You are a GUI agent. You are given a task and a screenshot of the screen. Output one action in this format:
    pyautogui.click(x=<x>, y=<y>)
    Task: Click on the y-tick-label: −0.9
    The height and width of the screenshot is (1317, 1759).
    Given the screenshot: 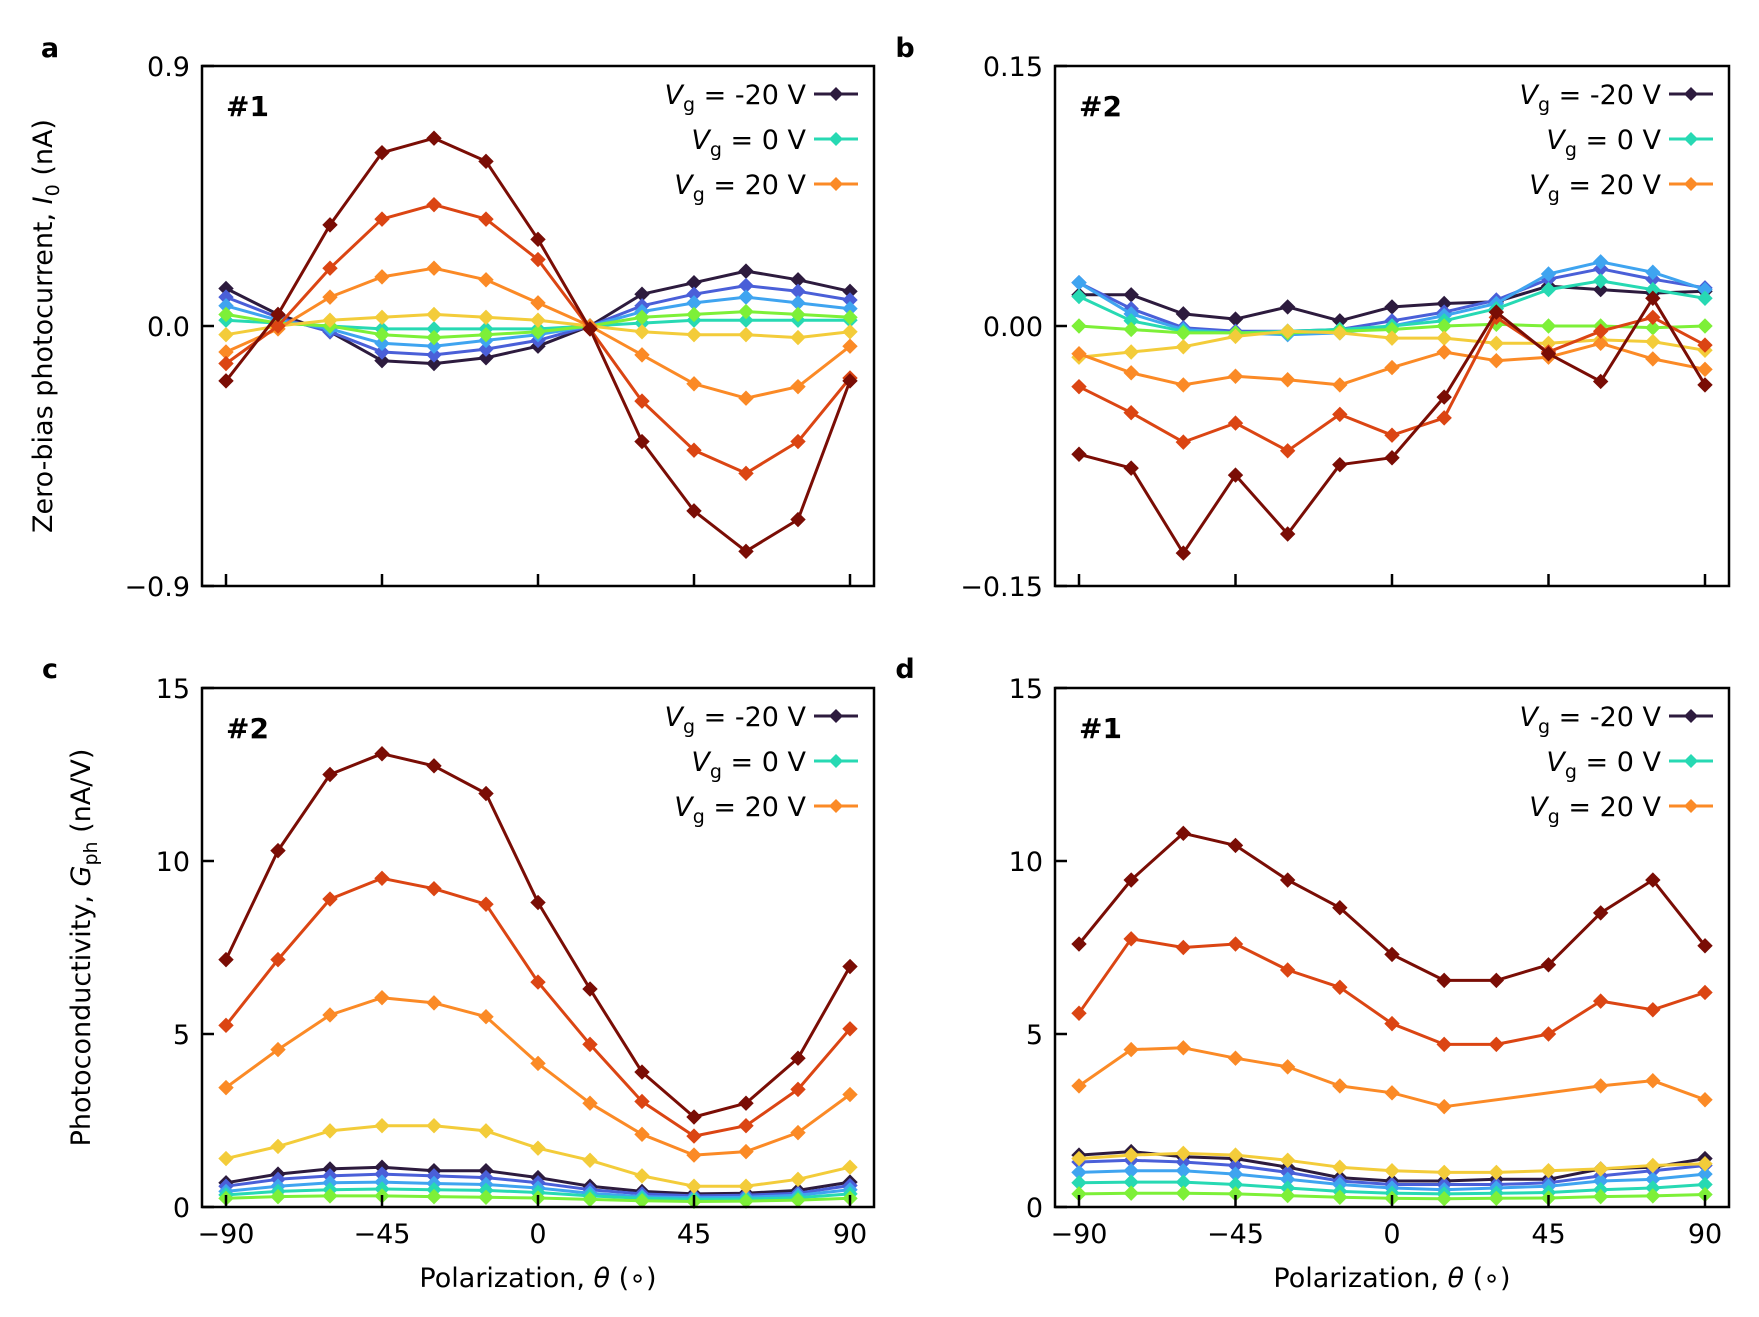 What is the action you would take?
    pyautogui.click(x=157, y=587)
    